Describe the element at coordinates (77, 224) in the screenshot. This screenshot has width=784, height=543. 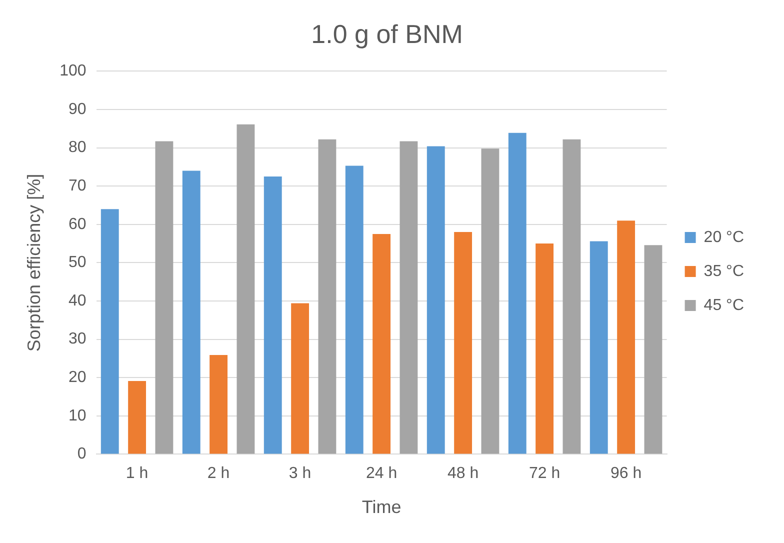
I see `y-tick-label: 60` at that location.